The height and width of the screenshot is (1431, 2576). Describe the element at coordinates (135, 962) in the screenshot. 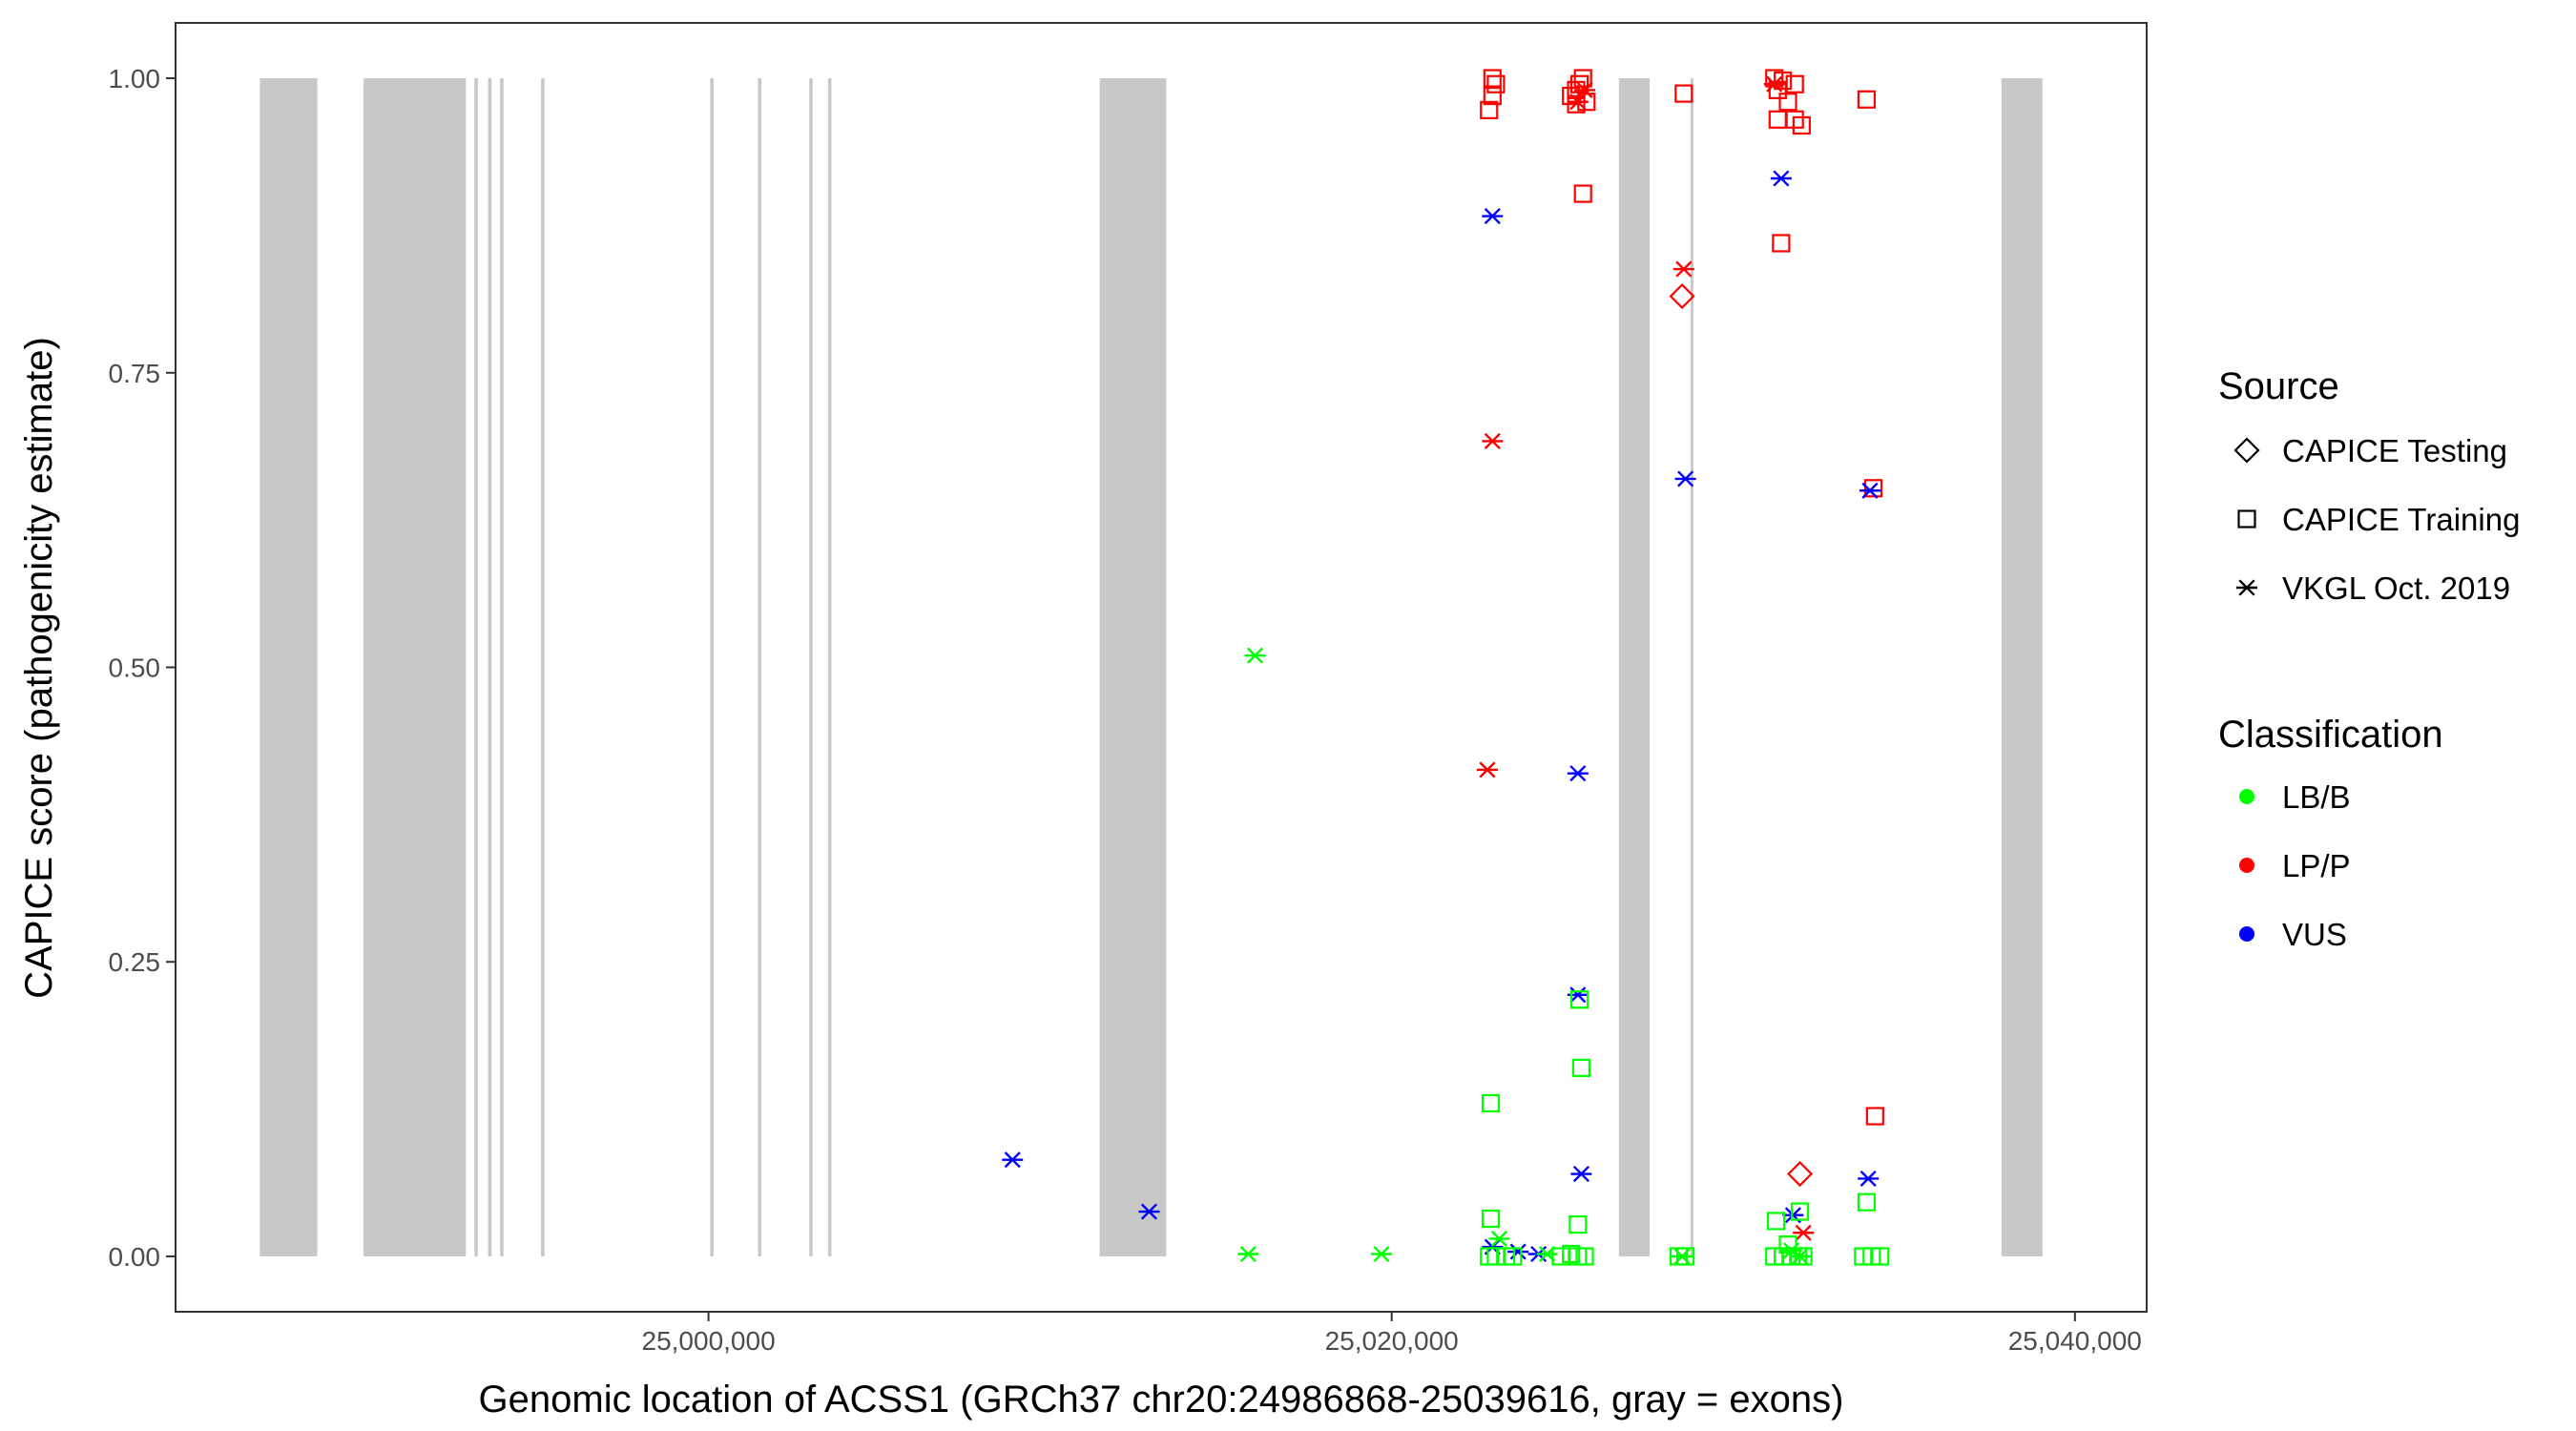

I see `y-tick-label: 0.25` at that location.